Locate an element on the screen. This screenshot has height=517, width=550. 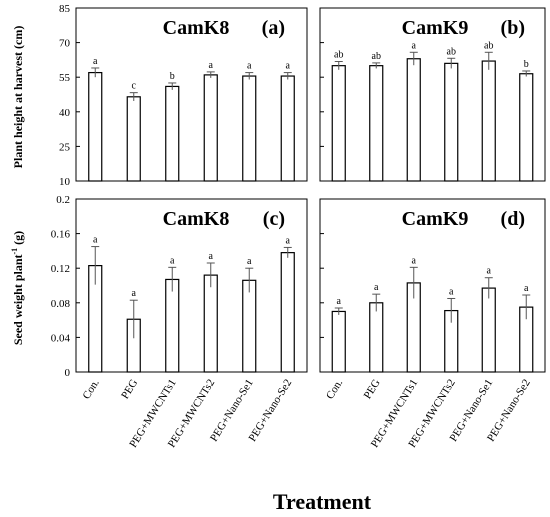
significance-label-c-0: a is located at coordinates (95, 240).